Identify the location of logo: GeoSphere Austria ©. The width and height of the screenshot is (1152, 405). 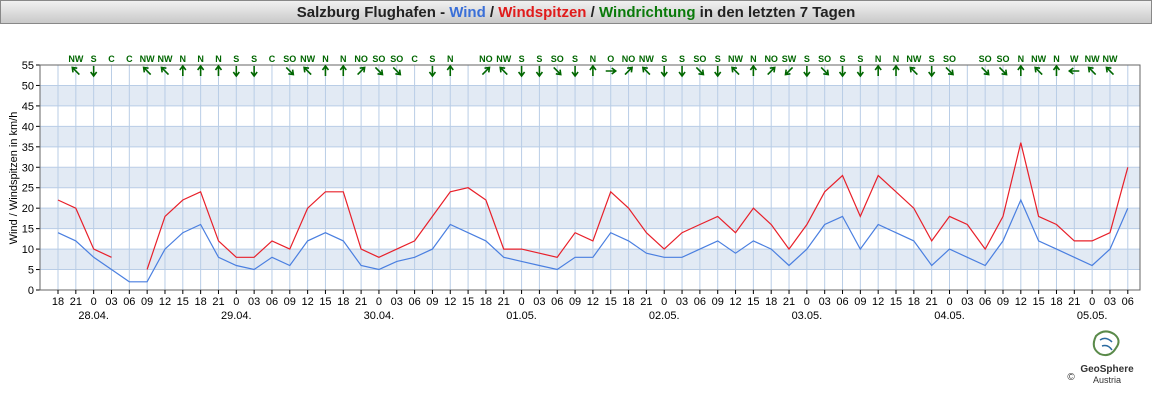
(1100, 357).